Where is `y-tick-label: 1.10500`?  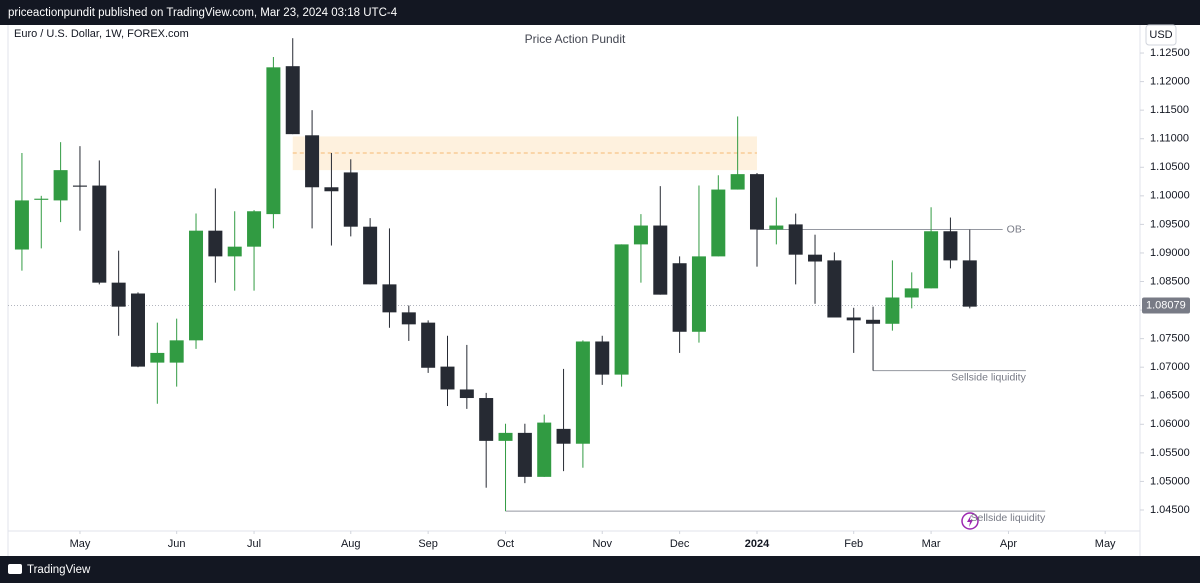 y-tick-label: 1.10500 is located at coordinates (1170, 167).